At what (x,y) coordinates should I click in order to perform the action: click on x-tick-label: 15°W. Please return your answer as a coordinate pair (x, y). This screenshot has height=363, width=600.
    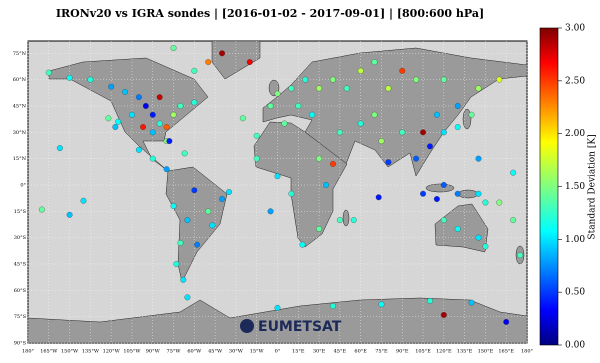
    Looking at the image, I should click on (257, 352).